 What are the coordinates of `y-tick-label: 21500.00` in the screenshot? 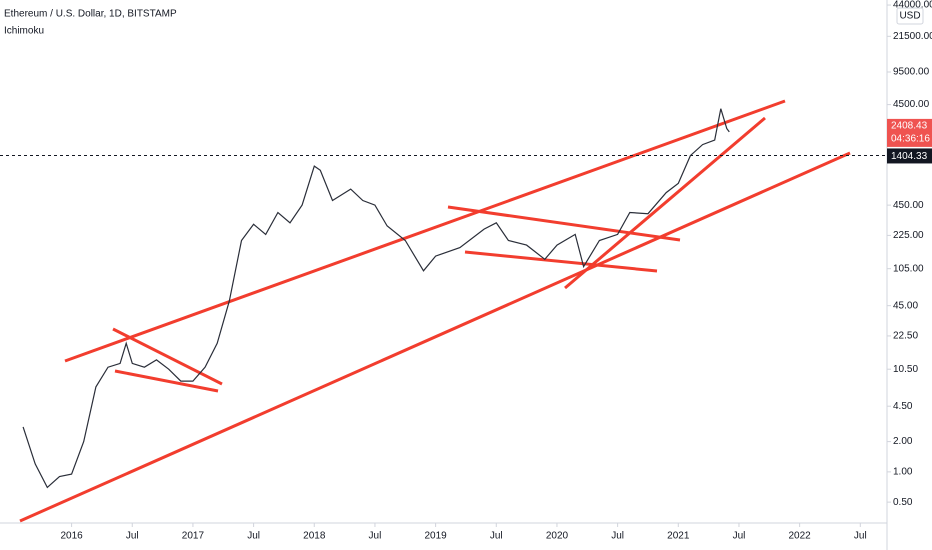 It's located at (912, 36).